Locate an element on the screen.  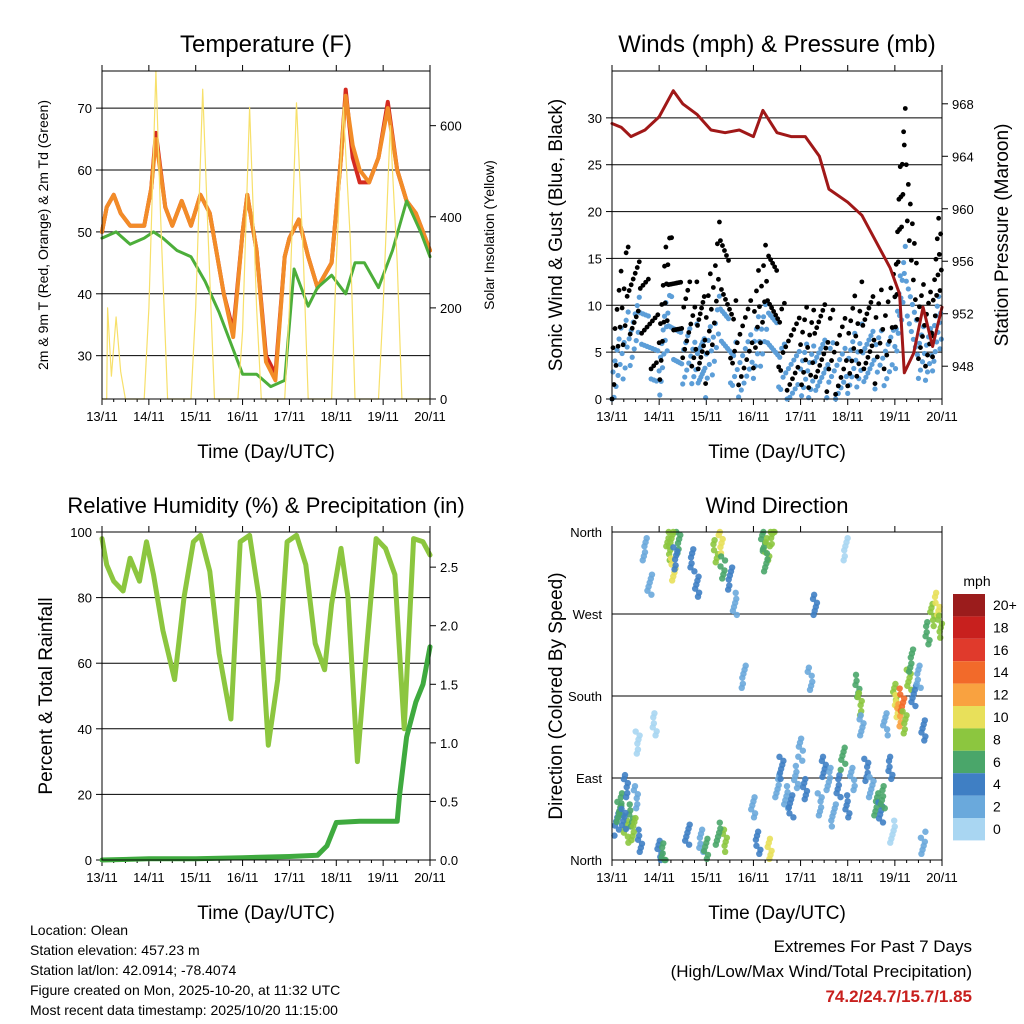
winds-frame is located at coordinates (777, 235).